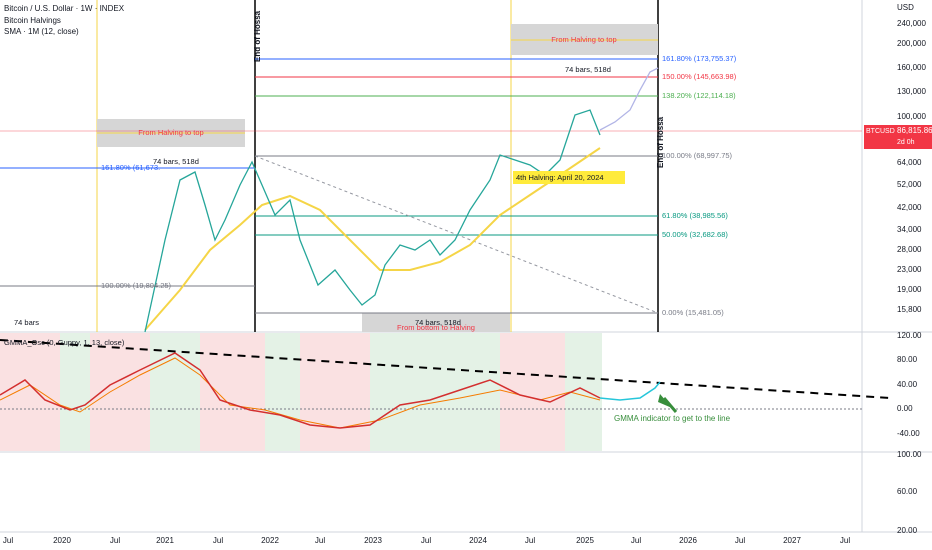 This screenshot has height=550, width=932. I want to click on time-tick-label: 2026, so click(688, 540).